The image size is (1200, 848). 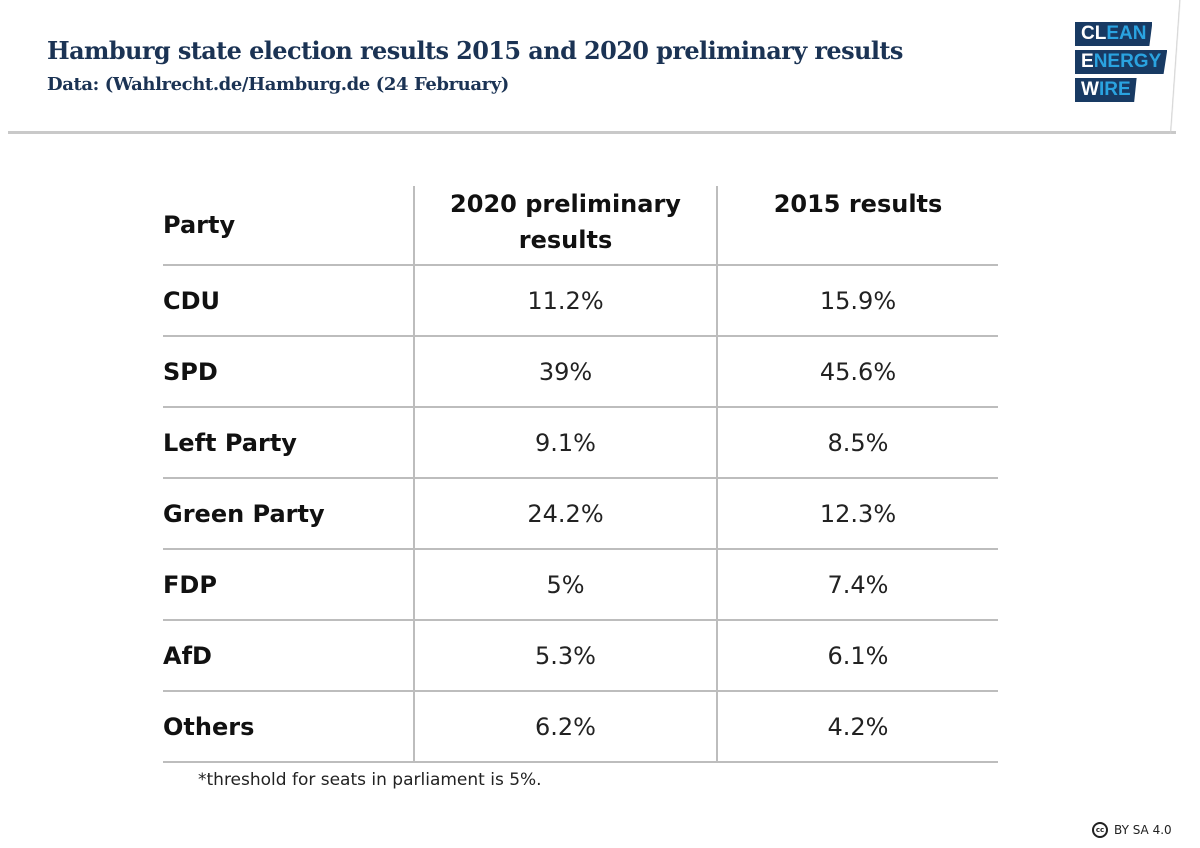 I want to click on table-row: Left Party 9.1% 8.5%, so click(x=580, y=443).